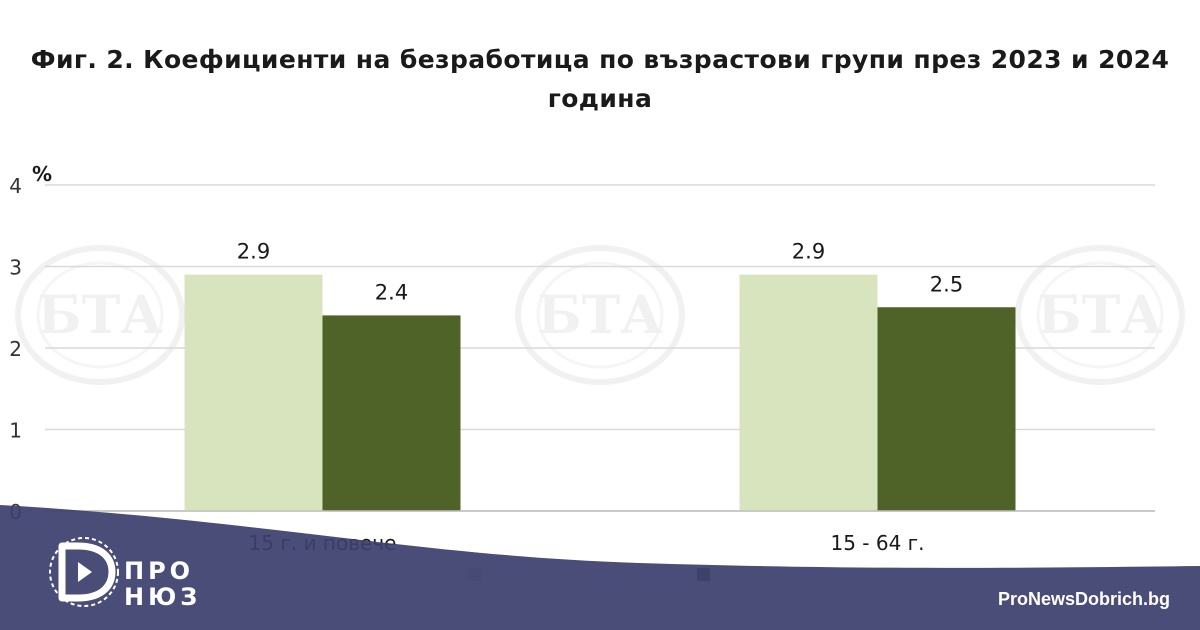  What do you see at coordinates (15, 268) in the screenshot?
I see `y-tick-label: 3` at bounding box center [15, 268].